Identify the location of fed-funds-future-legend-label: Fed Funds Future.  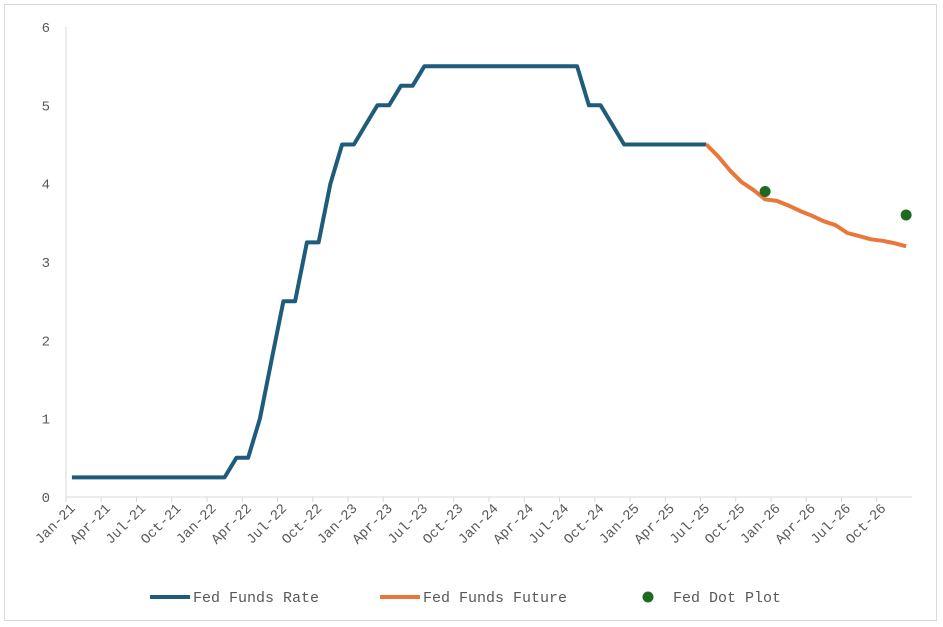
(495, 598).